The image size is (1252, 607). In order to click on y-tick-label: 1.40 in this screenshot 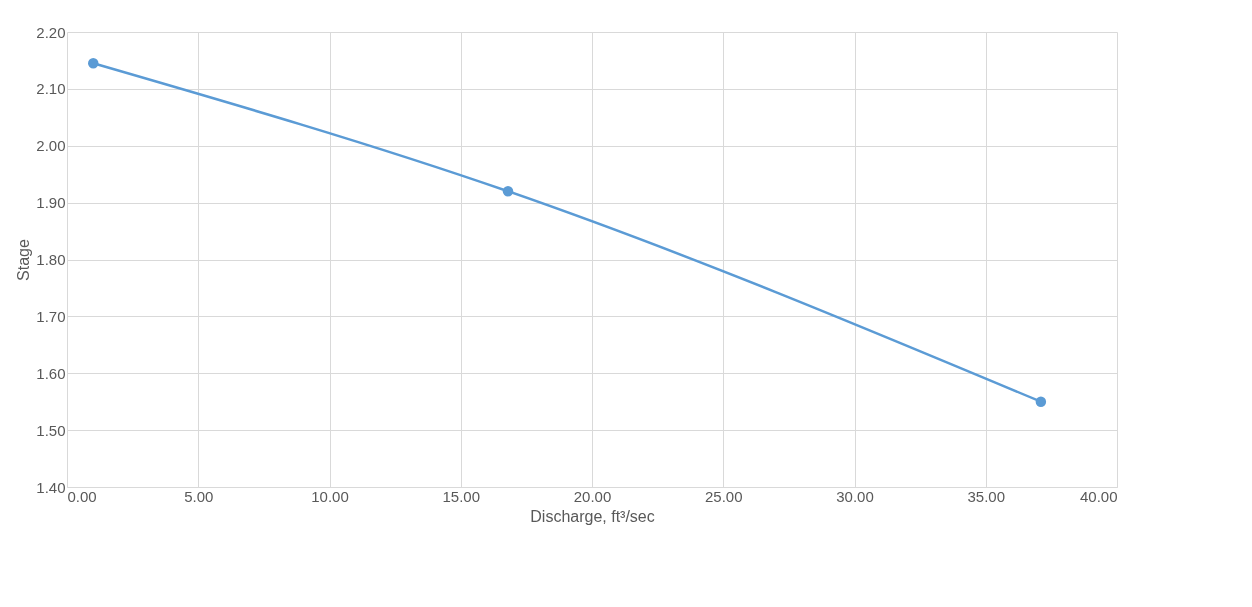, I will do `click(51, 487)`.